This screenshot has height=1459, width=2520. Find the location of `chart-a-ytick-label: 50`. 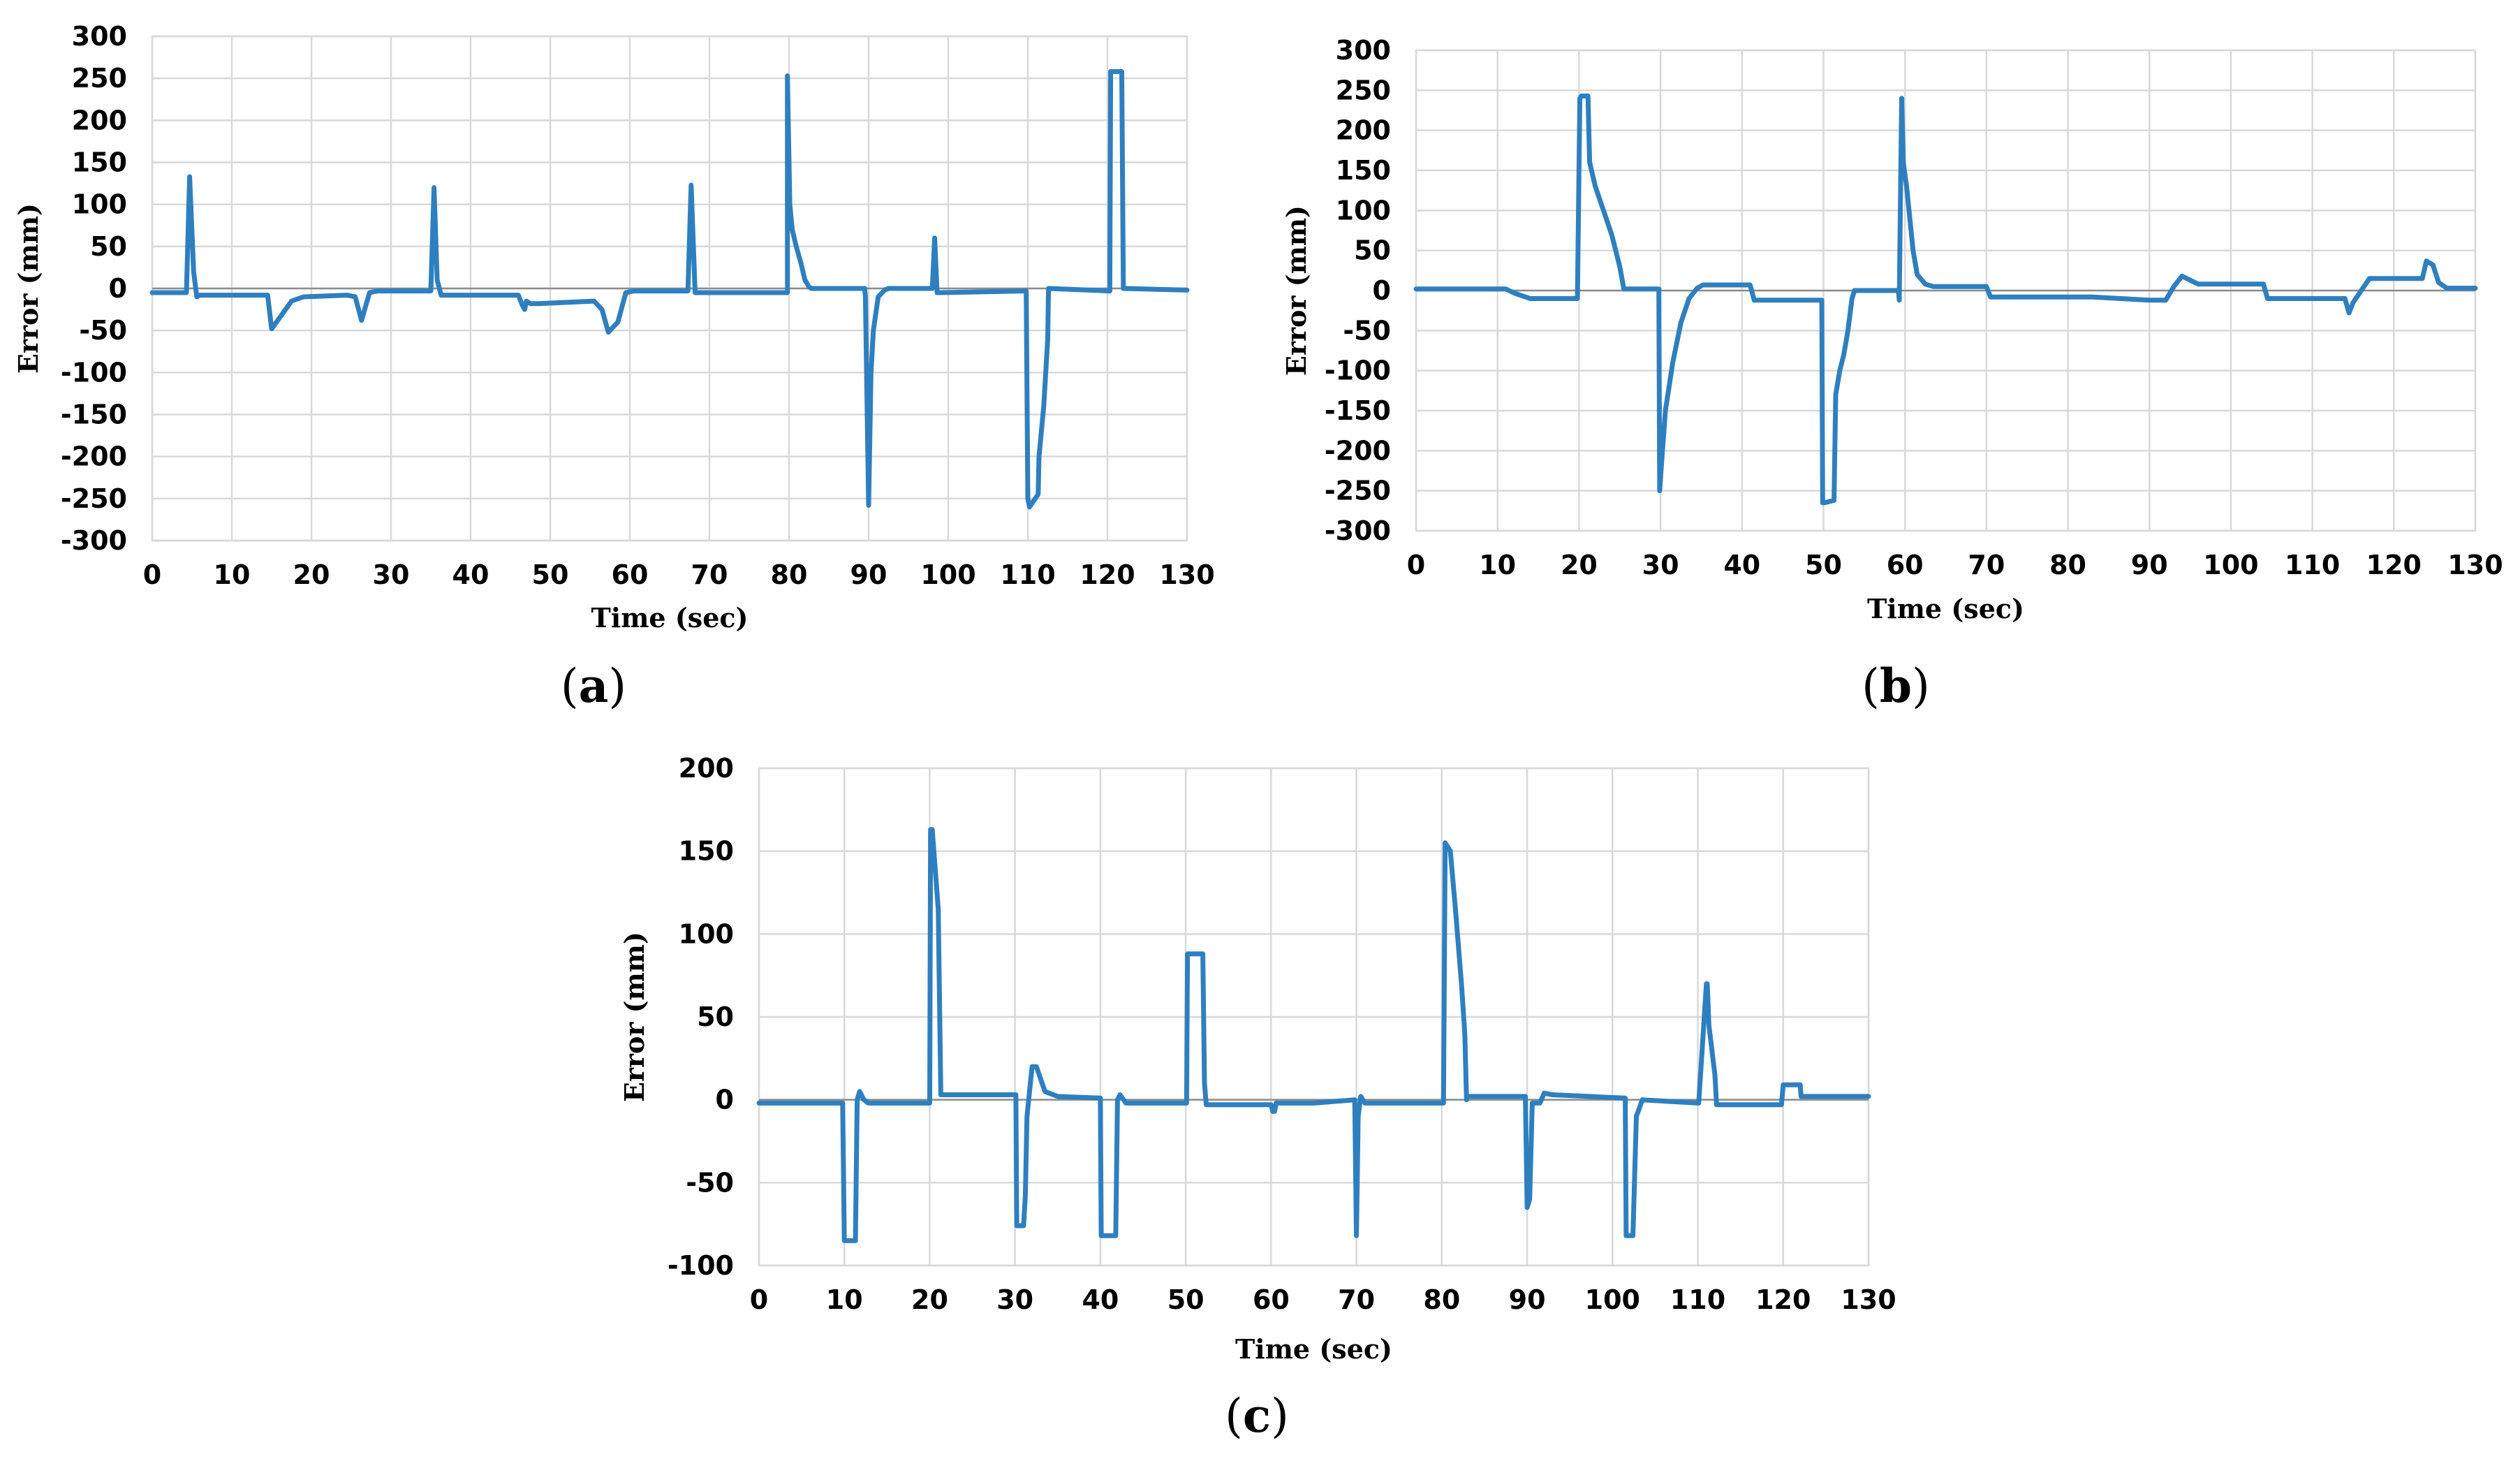

chart-a-ytick-label: 50 is located at coordinates (108, 246).